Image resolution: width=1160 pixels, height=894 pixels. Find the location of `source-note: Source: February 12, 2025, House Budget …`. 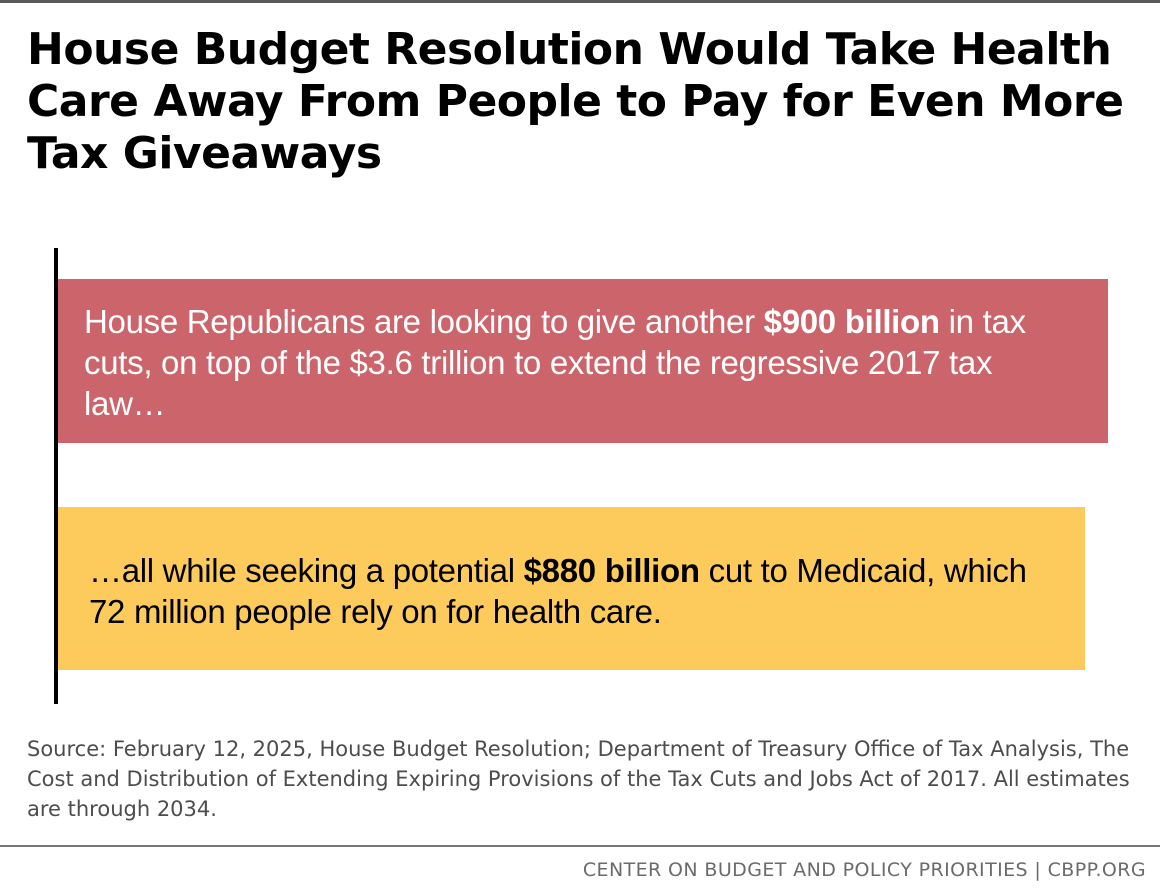

source-note: Source: February 12, 2025, House Budget … is located at coordinates (578, 779).